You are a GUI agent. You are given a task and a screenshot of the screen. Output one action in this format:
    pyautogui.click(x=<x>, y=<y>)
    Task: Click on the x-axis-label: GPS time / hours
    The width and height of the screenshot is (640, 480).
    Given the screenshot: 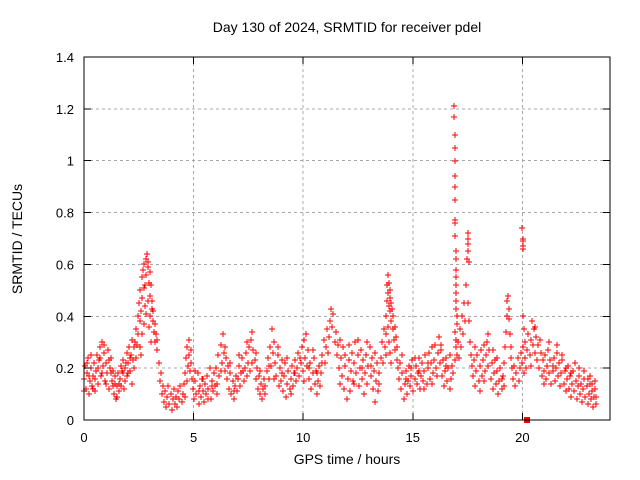 What is the action you would take?
    pyautogui.click(x=347, y=459)
    